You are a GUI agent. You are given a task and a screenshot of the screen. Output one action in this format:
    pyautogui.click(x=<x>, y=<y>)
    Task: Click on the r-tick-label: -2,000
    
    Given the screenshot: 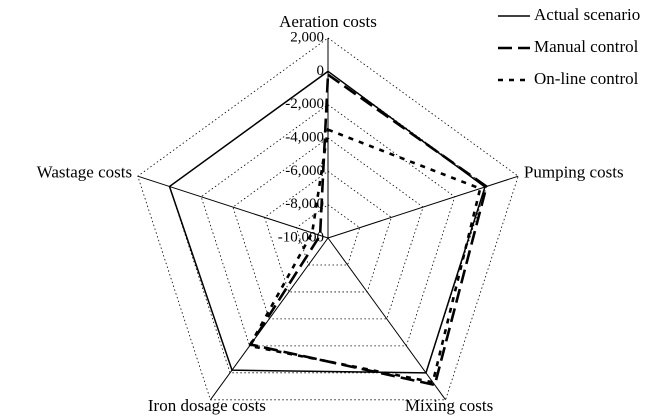 What is the action you would take?
    pyautogui.click(x=304, y=104)
    